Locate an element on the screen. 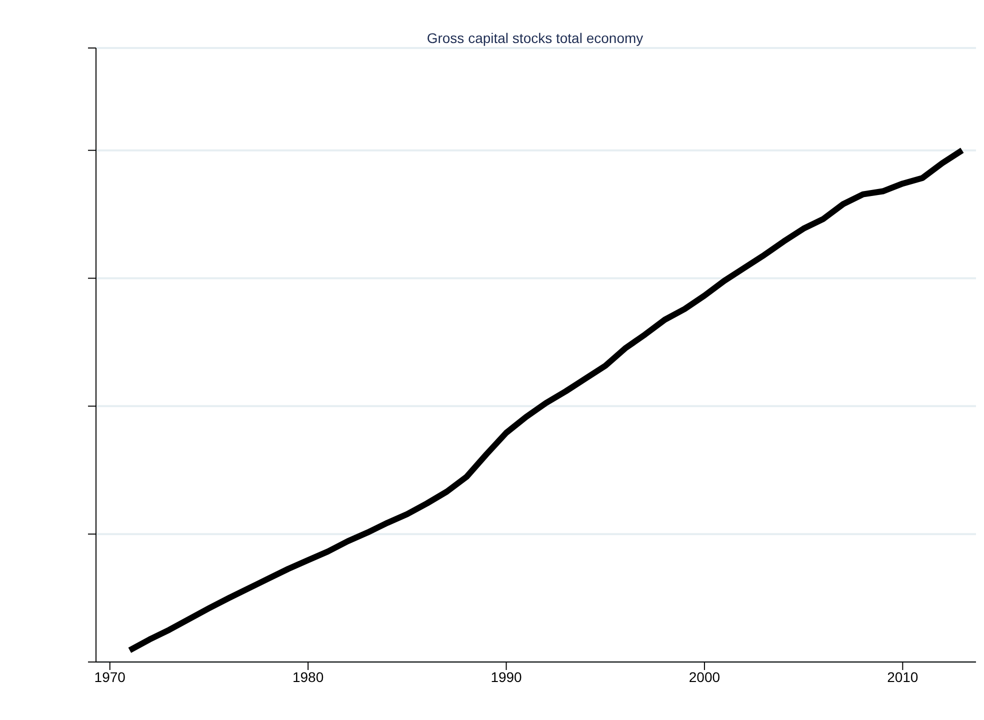 The image size is (984, 720). x-tick-label: 2000 is located at coordinates (704, 676).